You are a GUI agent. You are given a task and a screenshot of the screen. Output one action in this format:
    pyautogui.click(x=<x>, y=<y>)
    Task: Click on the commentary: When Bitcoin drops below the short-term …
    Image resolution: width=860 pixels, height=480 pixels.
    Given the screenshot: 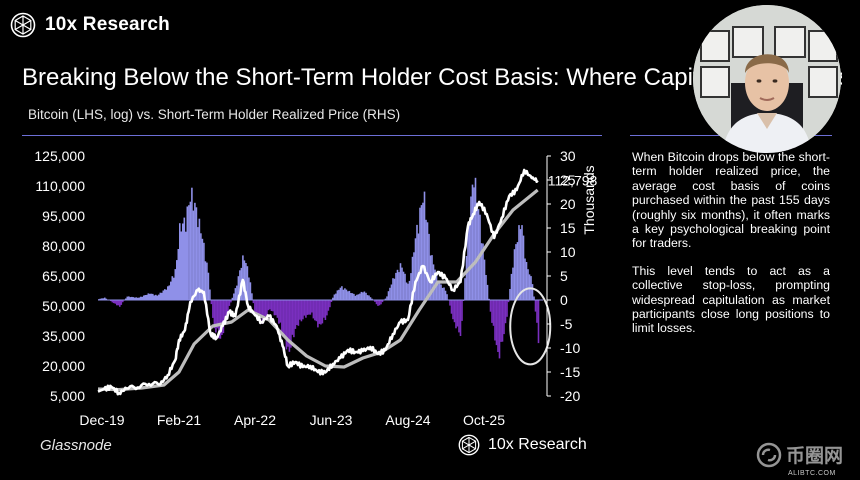 What is the action you would take?
    pyautogui.click(x=731, y=249)
    